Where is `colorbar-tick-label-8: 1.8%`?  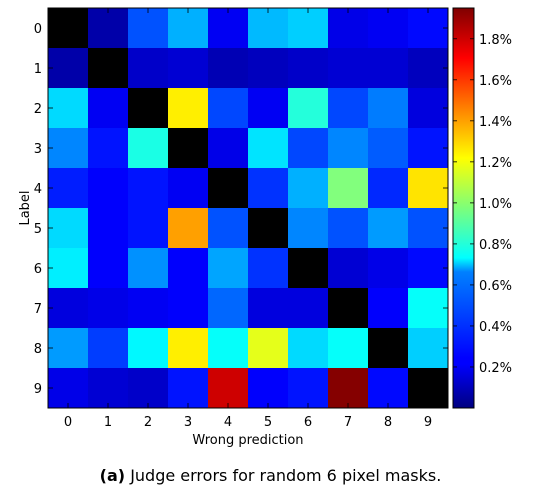
colorbar-tick-label-8: 1.8% is located at coordinates (495, 40).